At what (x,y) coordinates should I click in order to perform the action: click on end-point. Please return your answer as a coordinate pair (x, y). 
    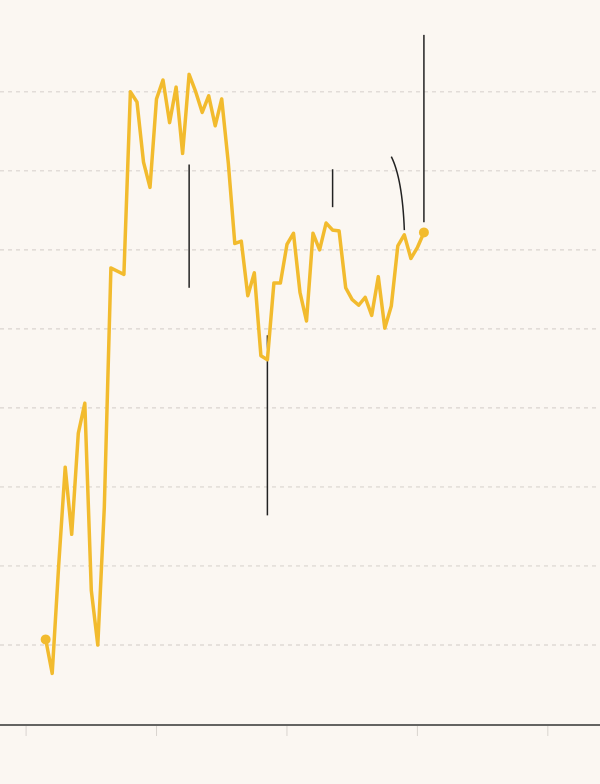
    Looking at the image, I should click on (423, 232).